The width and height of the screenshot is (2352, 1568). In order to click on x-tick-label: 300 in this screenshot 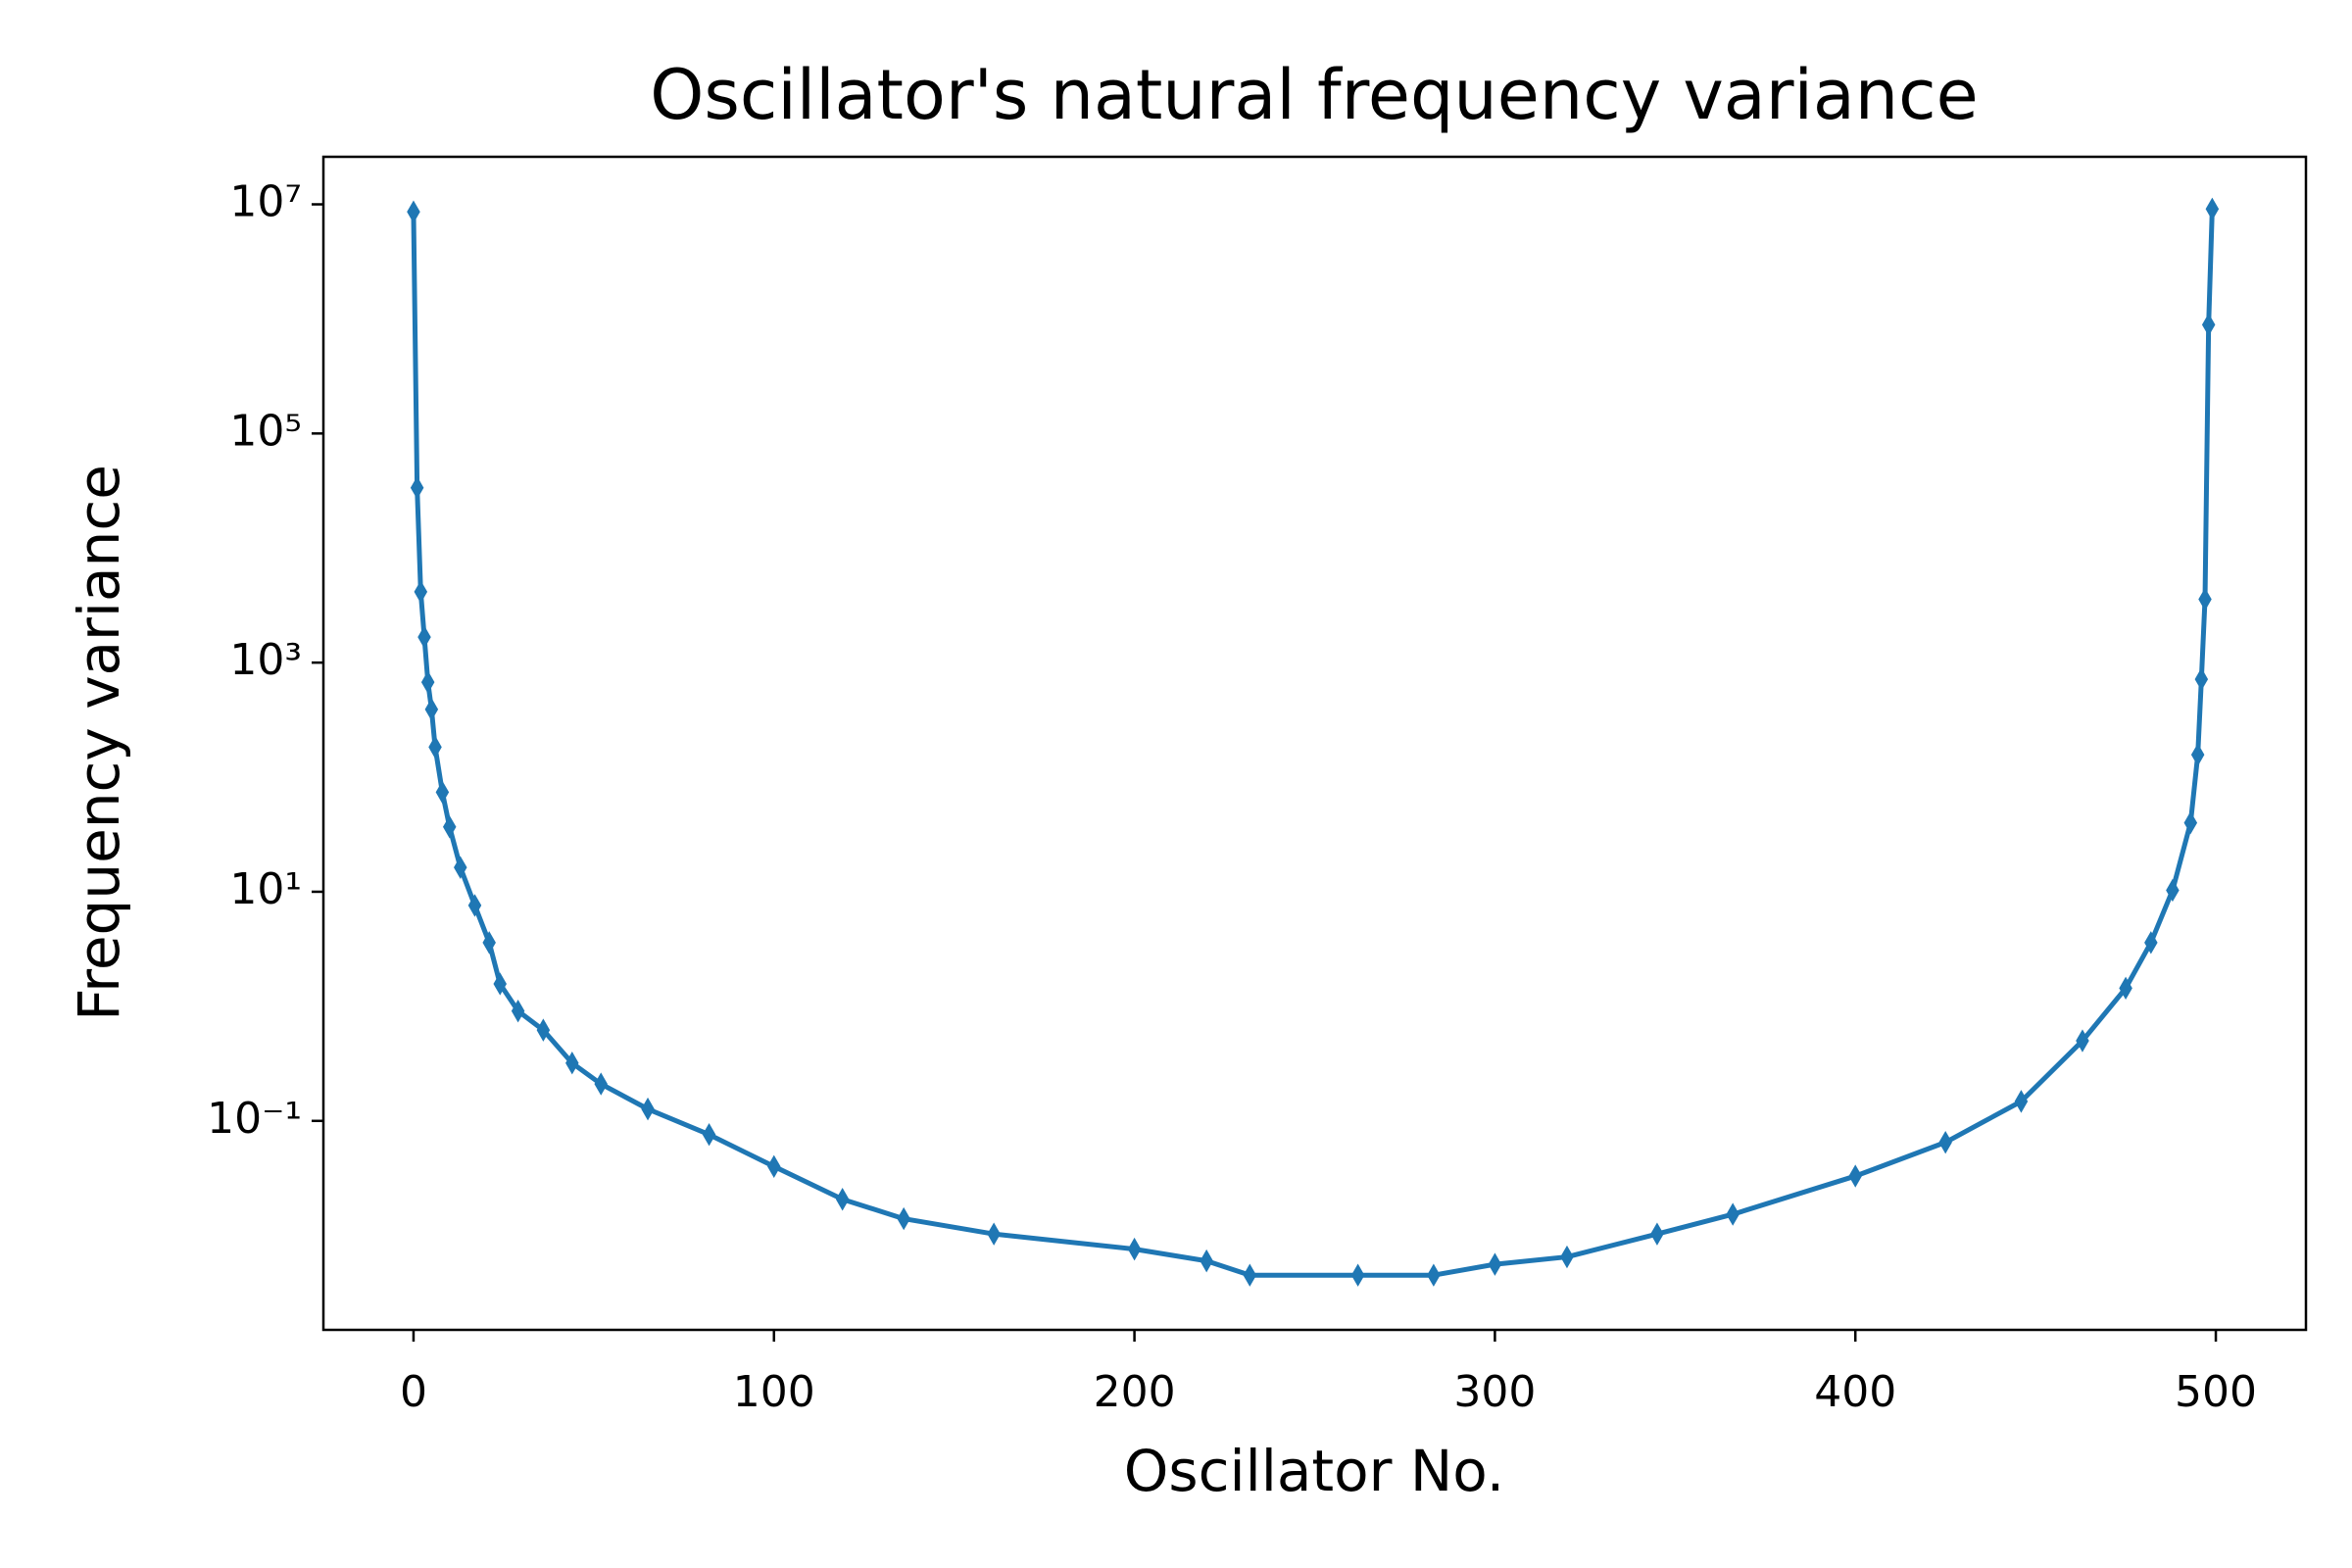, I will do `click(1494, 1392)`.